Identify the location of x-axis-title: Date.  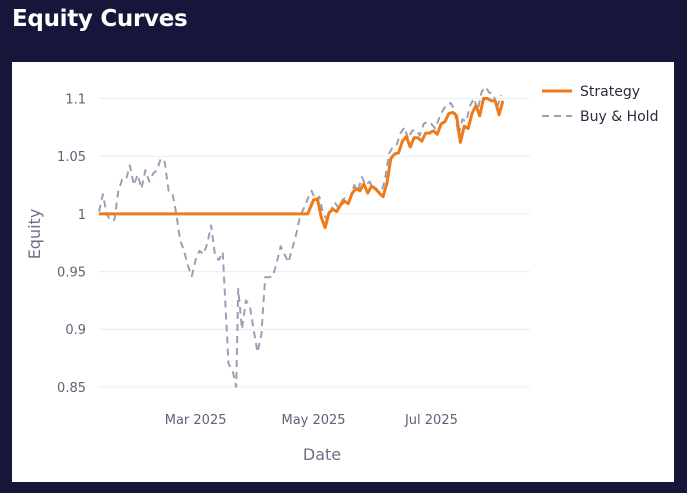
(322, 454).